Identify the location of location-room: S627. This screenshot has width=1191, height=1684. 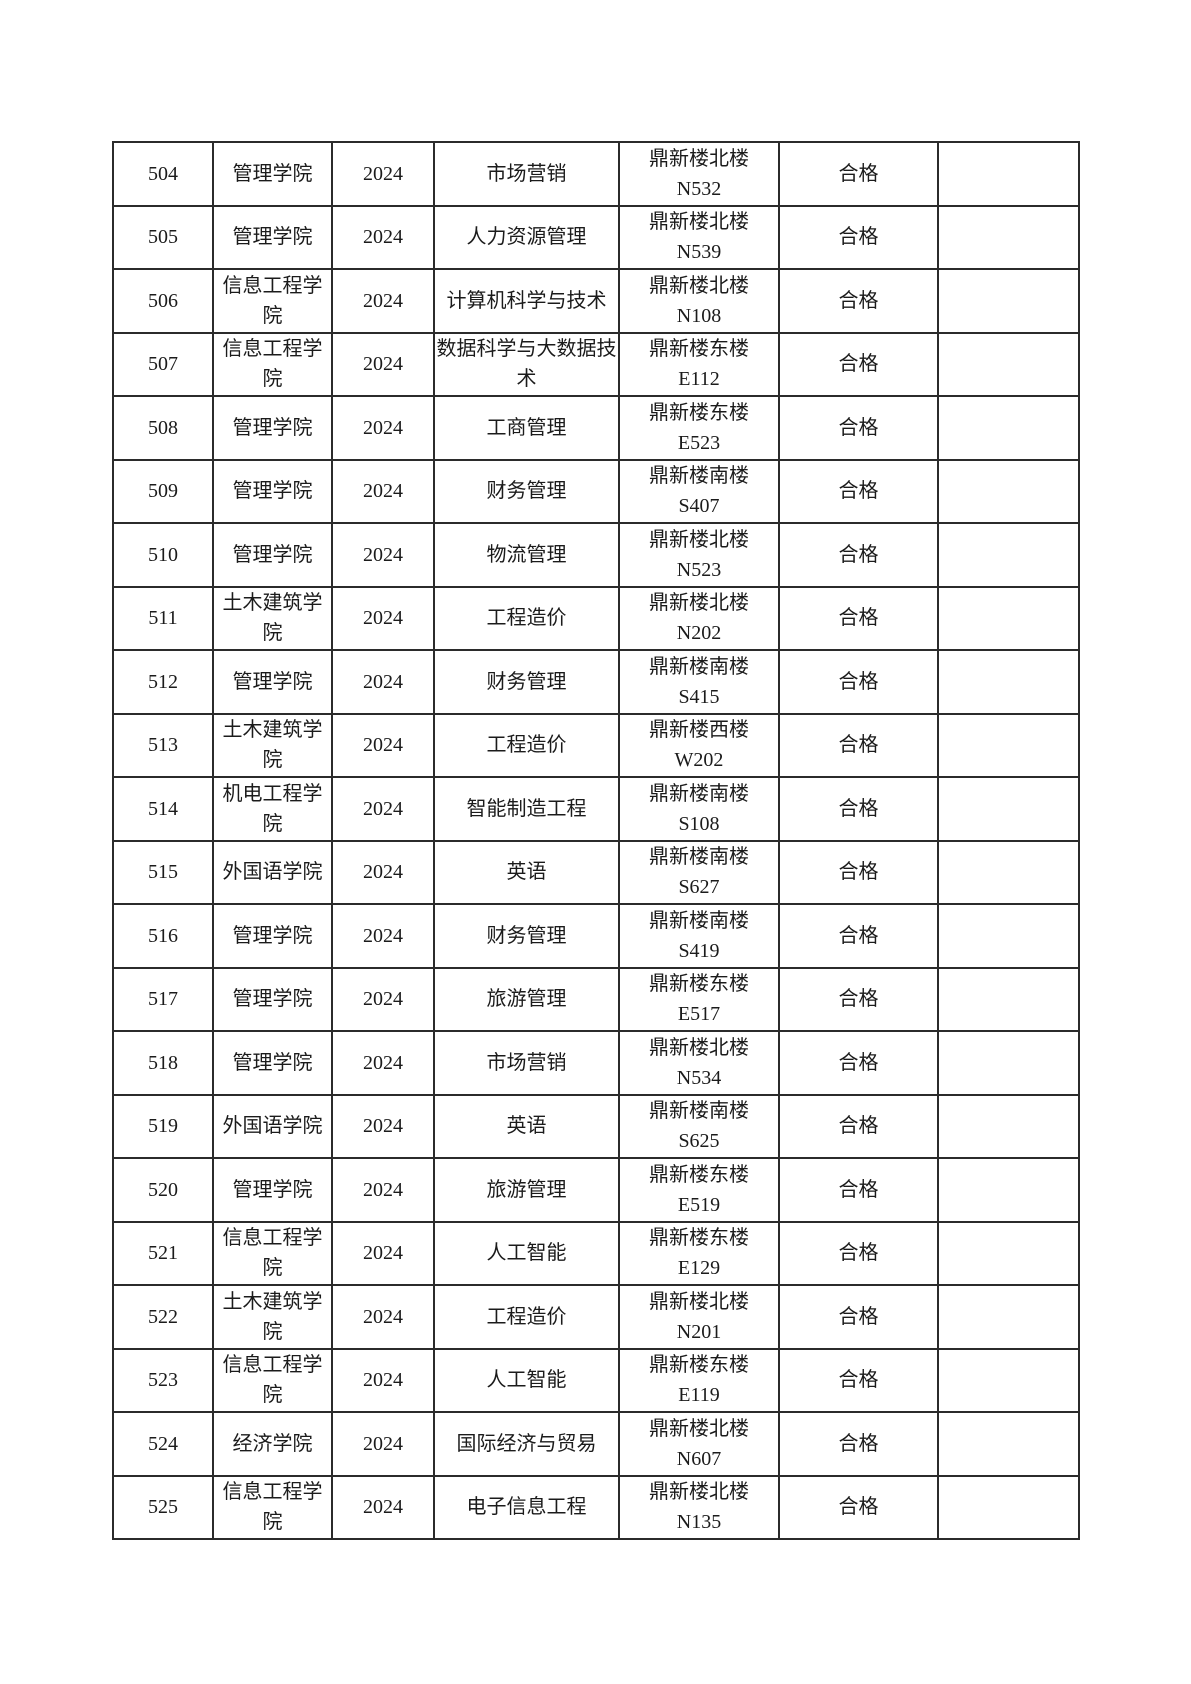
(699, 887).